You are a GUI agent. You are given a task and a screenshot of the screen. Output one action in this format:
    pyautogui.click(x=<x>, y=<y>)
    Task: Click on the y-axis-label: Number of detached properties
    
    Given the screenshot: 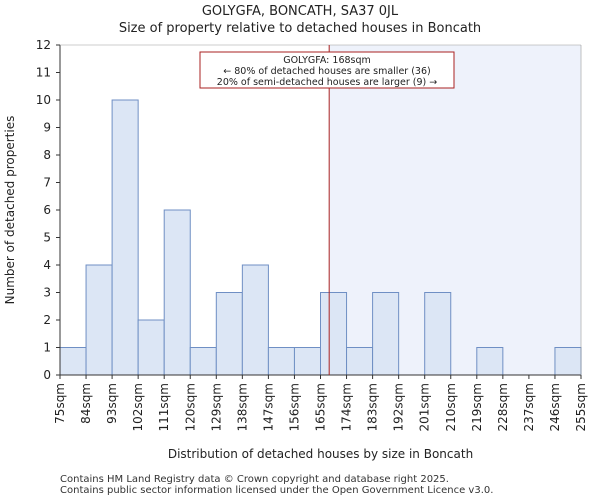 What is the action you would take?
    pyautogui.click(x=10, y=210)
    